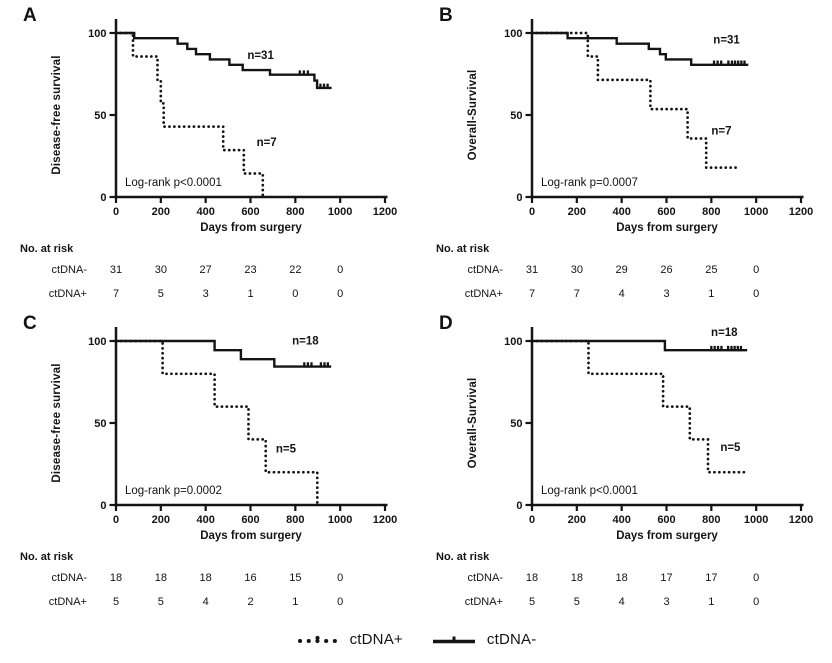 The image size is (832, 663). I want to click on figure-legend: ctDNA+ ctDNA-, so click(416, 639).